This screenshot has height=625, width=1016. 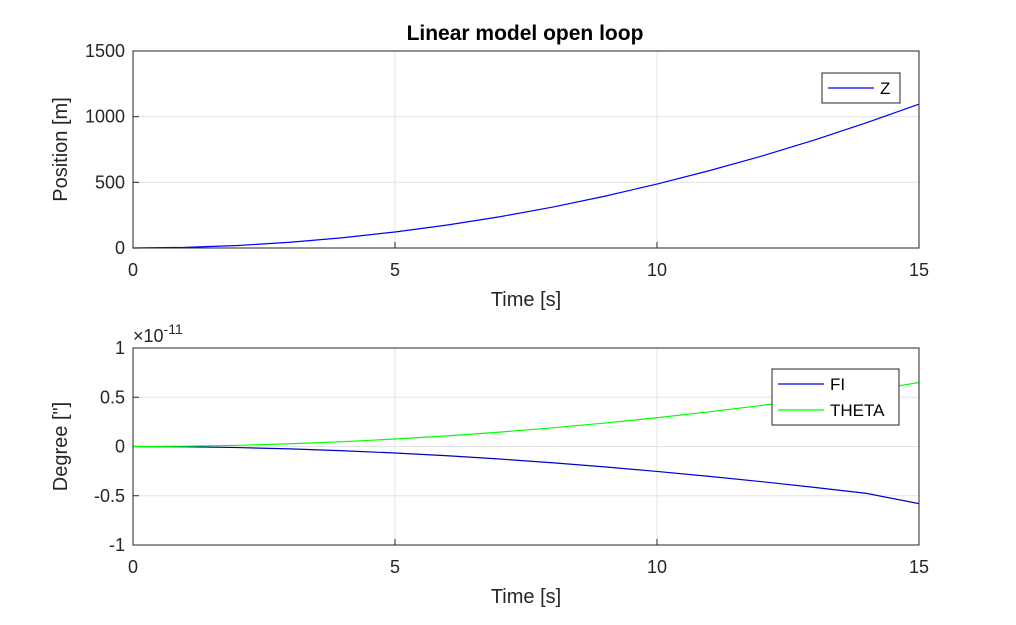 I want to click on y-tick-label: -1, so click(x=117, y=545).